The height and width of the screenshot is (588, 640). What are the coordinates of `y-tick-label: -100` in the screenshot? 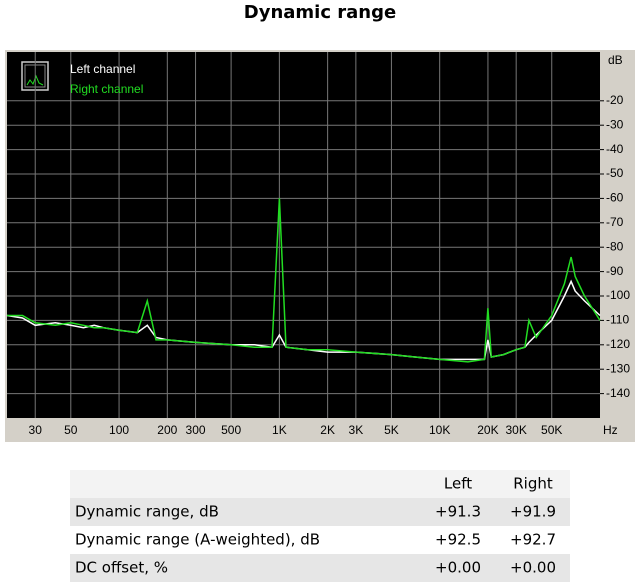 It's located at (618, 295).